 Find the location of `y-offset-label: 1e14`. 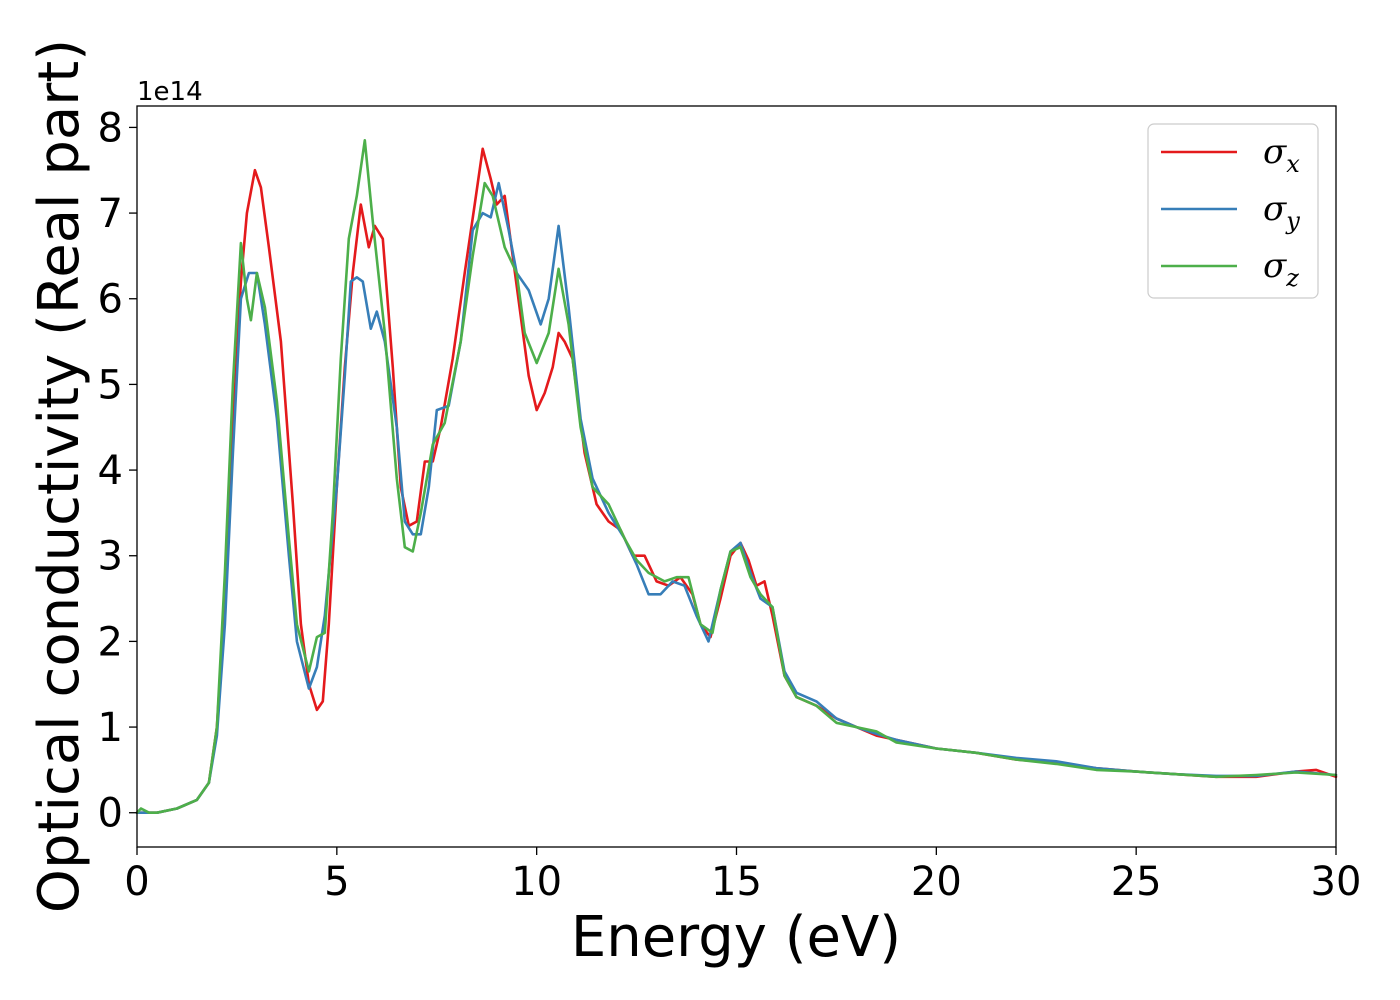

y-offset-label: 1e14 is located at coordinates (170, 92).